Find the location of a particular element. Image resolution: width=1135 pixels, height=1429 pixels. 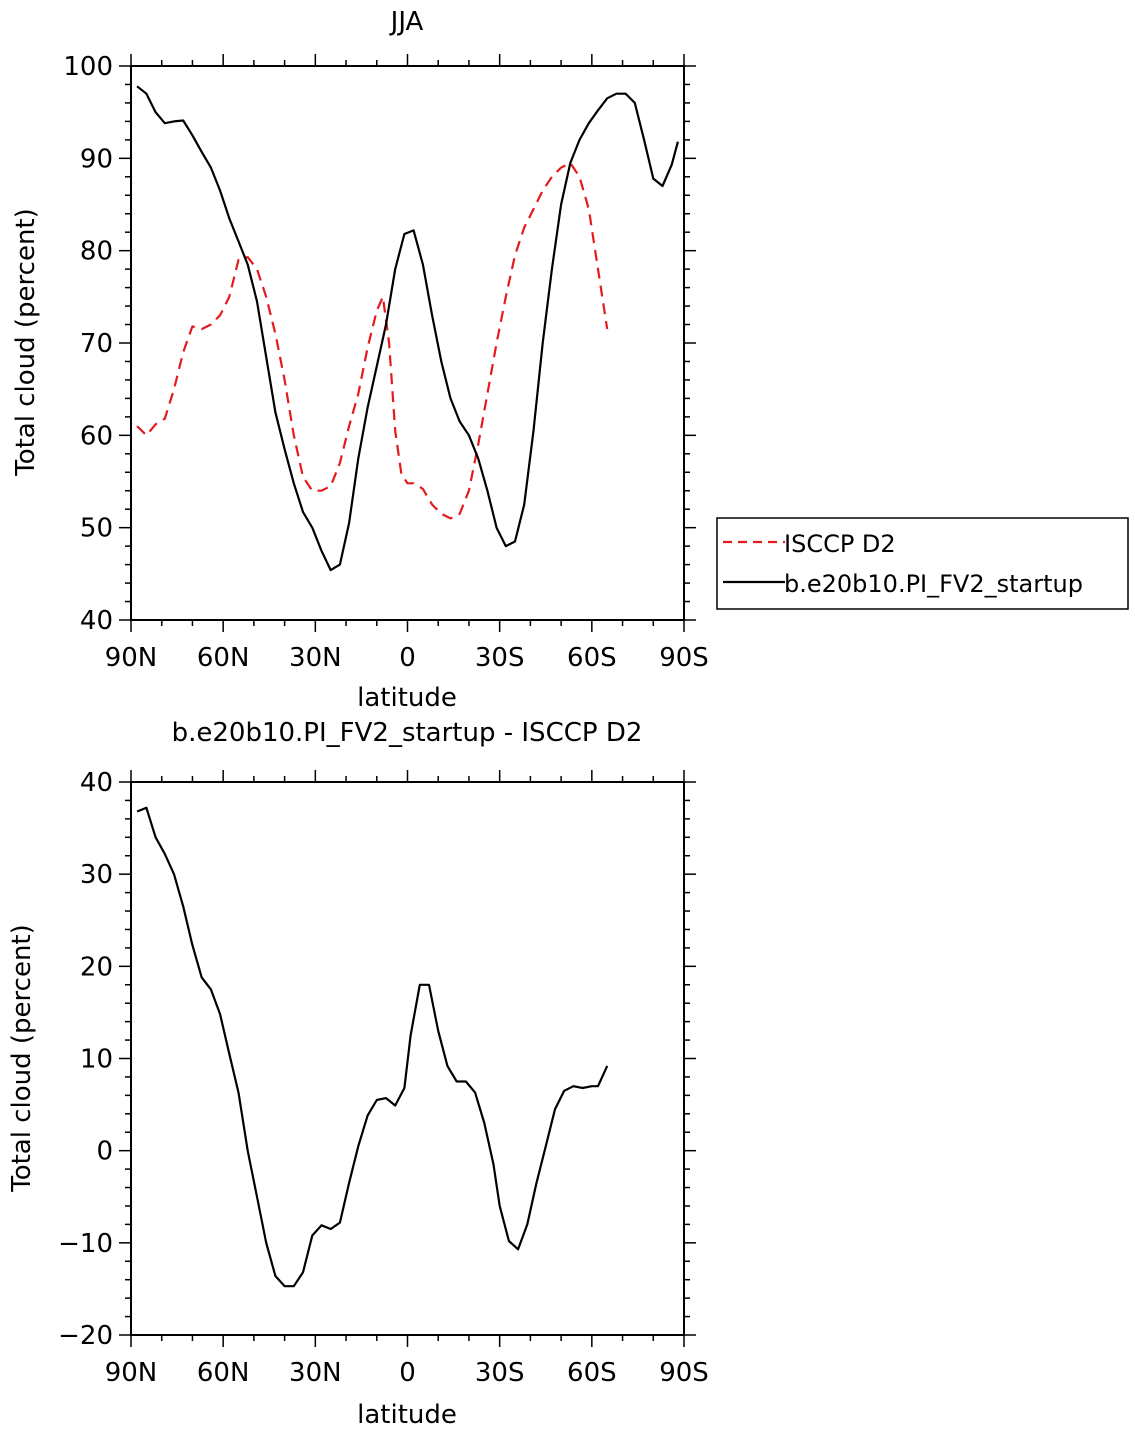

bottom-panel-xlabel: latitude is located at coordinates (407, 1414).